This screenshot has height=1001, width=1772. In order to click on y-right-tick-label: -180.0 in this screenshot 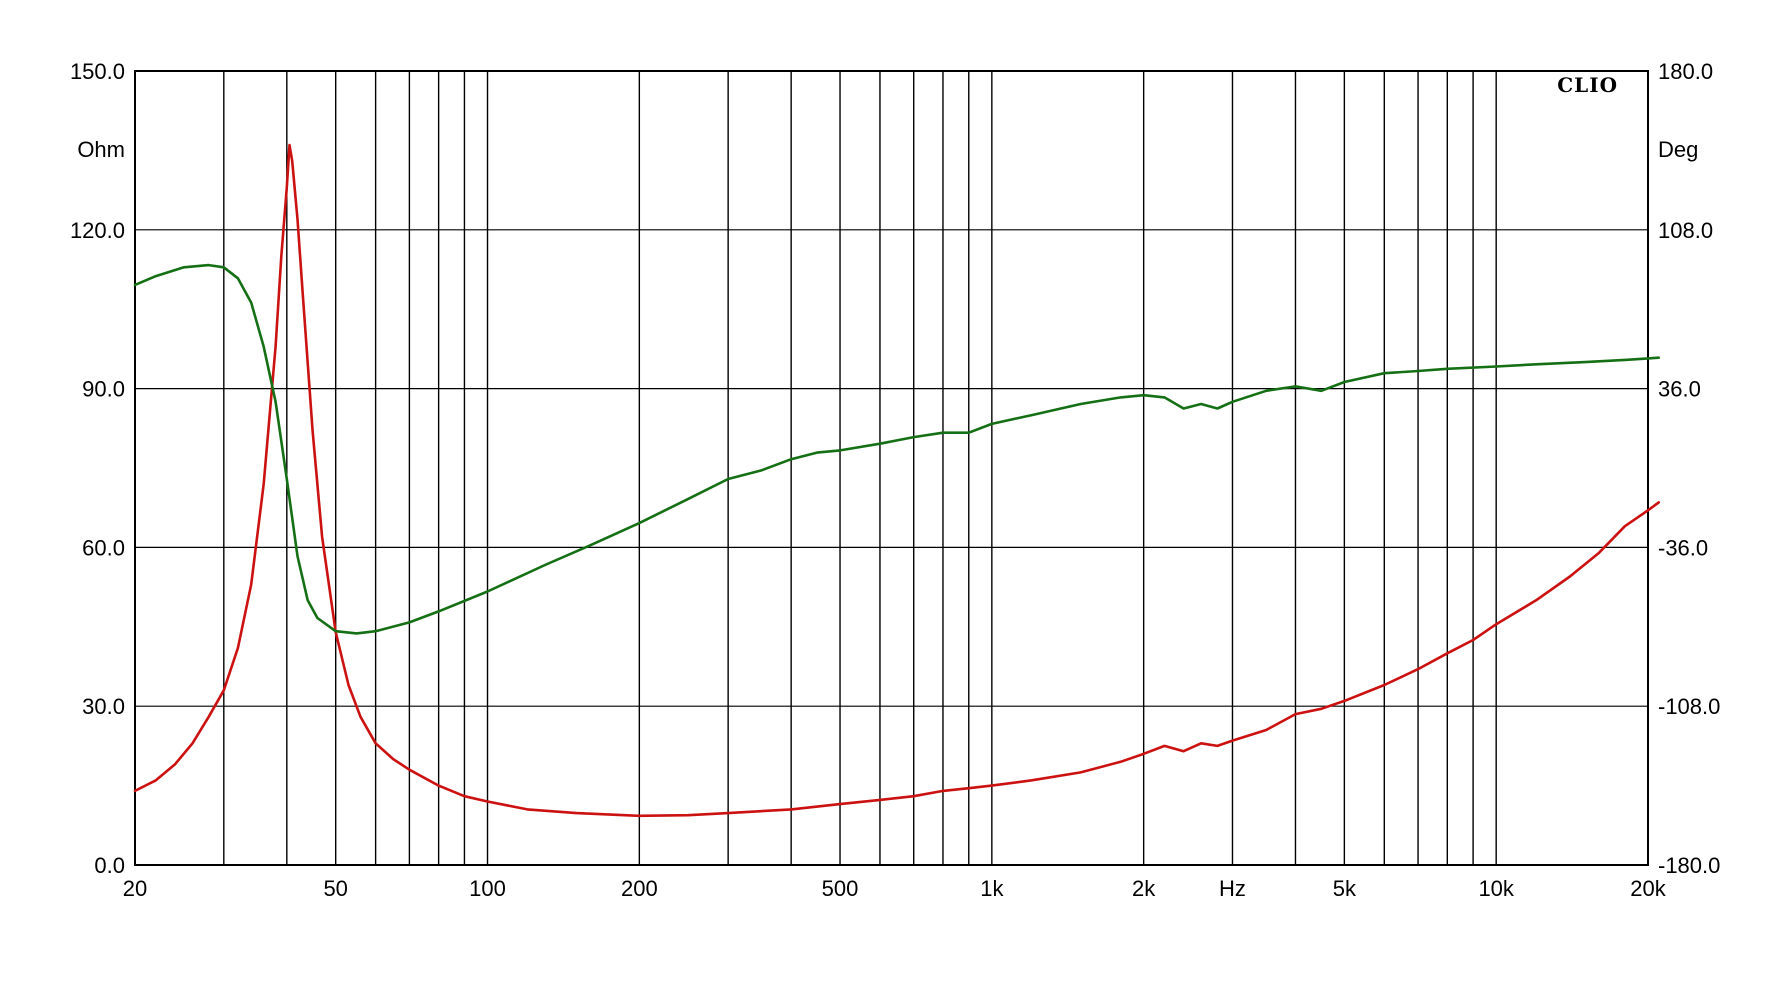, I will do `click(1689, 865)`.